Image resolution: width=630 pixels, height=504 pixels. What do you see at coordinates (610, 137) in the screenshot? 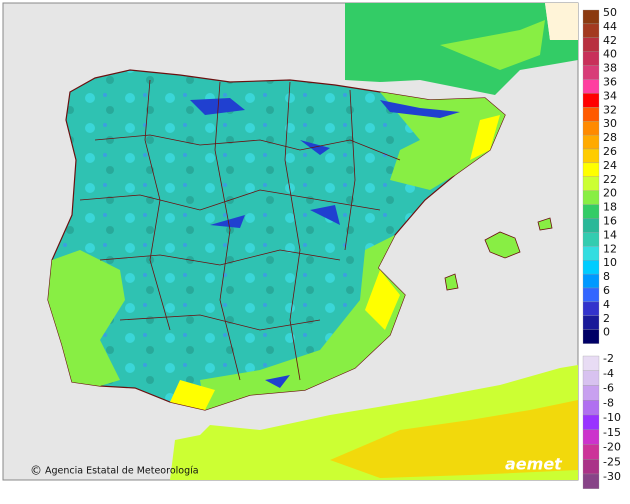
I see `legend-label: 28` at bounding box center [610, 137].